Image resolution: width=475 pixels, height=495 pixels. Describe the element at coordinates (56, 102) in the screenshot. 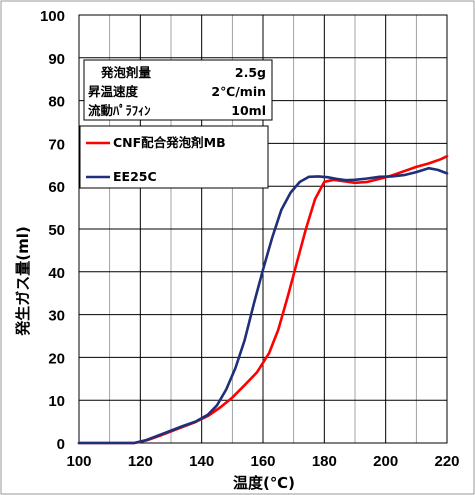

I see `y-tick-label: 80` at that location.